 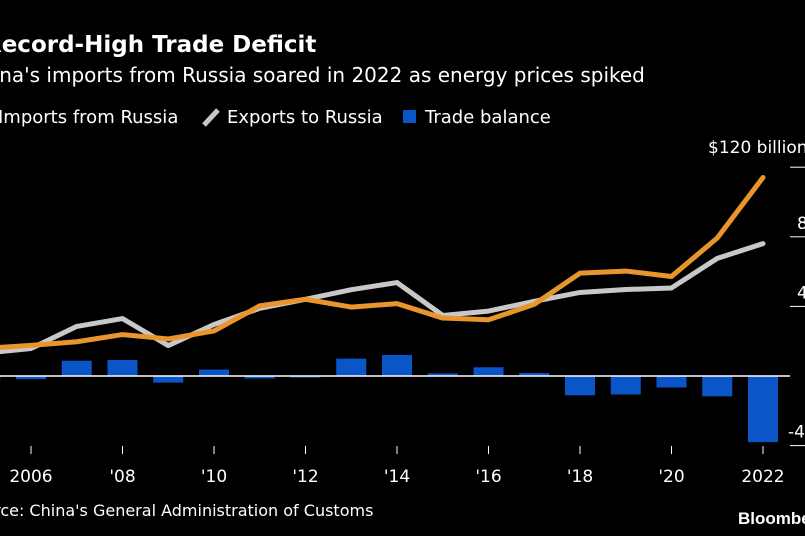 I want to click on x-tick-label: 2022, so click(x=762, y=477).